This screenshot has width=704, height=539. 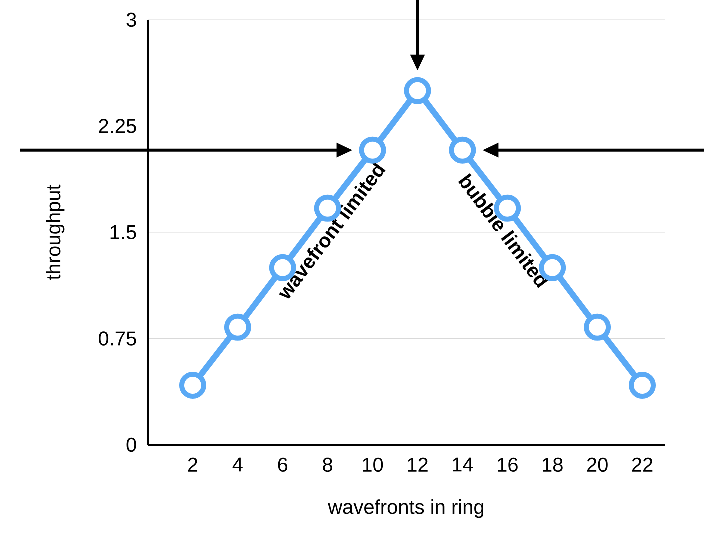 I want to click on x-tick-label: 20, so click(x=597, y=465).